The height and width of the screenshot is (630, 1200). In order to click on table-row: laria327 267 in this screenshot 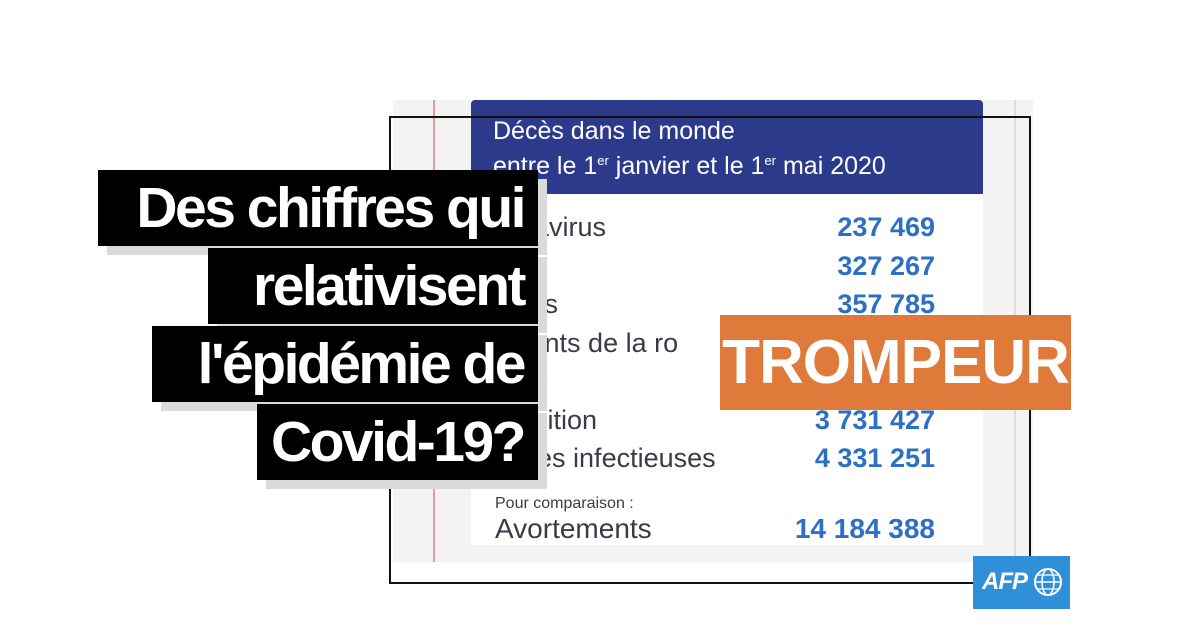, I will do `click(715, 265)`.